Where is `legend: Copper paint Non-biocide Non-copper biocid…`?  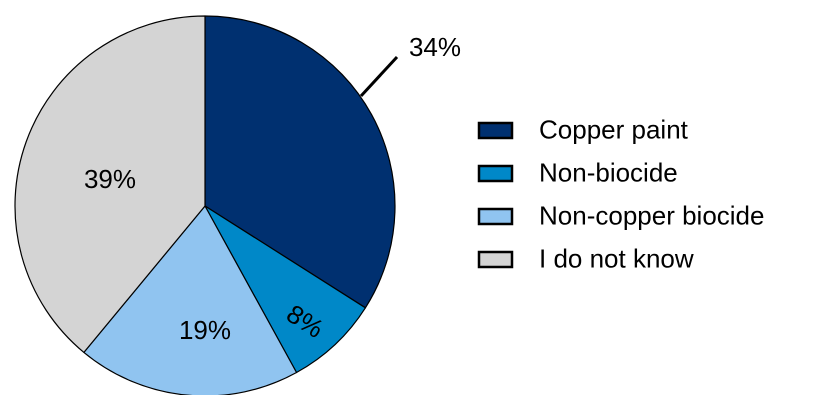
legend: Copper paint Non-biocide Non-copper biocid… is located at coordinates (620, 193).